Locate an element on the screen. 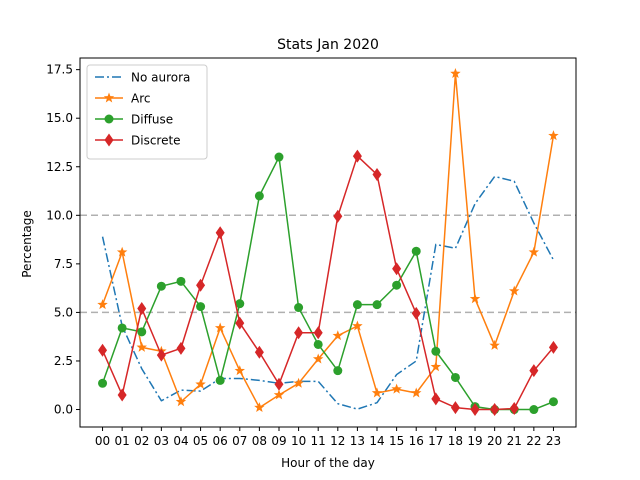 The height and width of the screenshot is (480, 640). x-tick-label: 22 is located at coordinates (533, 441).